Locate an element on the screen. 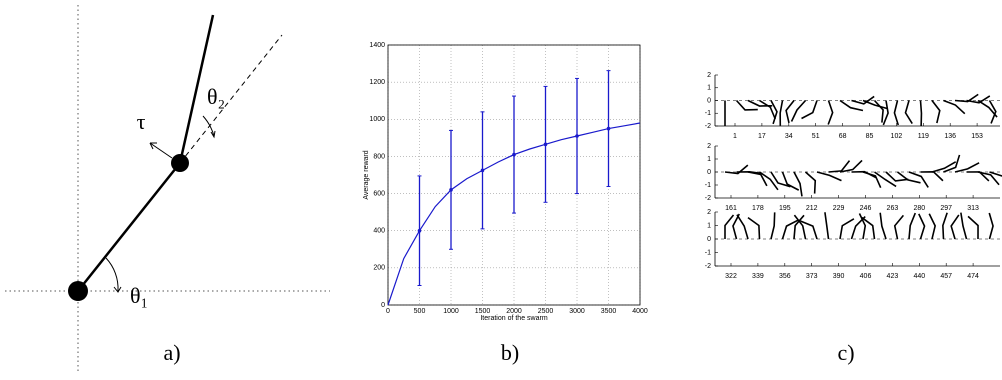 The width and height of the screenshot is (1002, 380). x-tick-label: 2000 is located at coordinates (514, 311).